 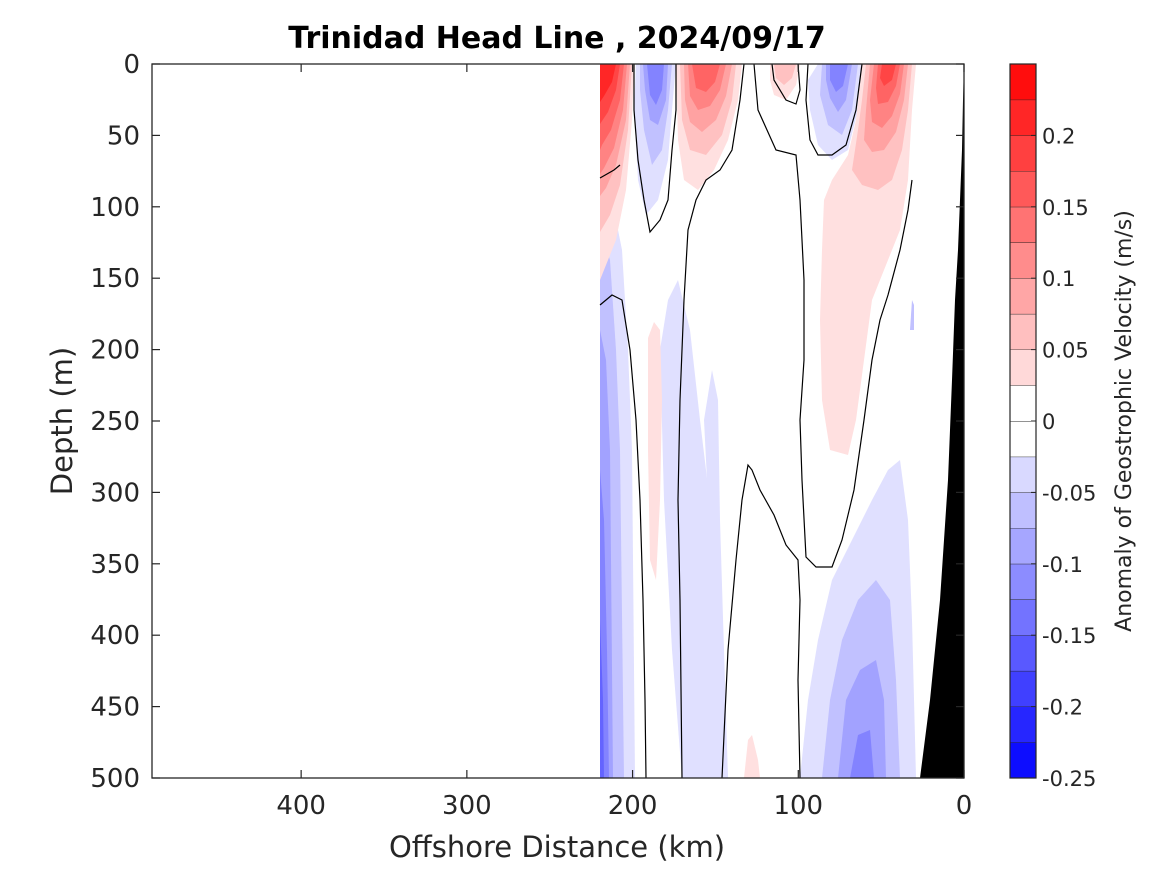 What do you see at coordinates (1124, 421) in the screenshot?
I see `colorbar-label: Anomaly of Geostrophic Velocity (m/s)` at bounding box center [1124, 421].